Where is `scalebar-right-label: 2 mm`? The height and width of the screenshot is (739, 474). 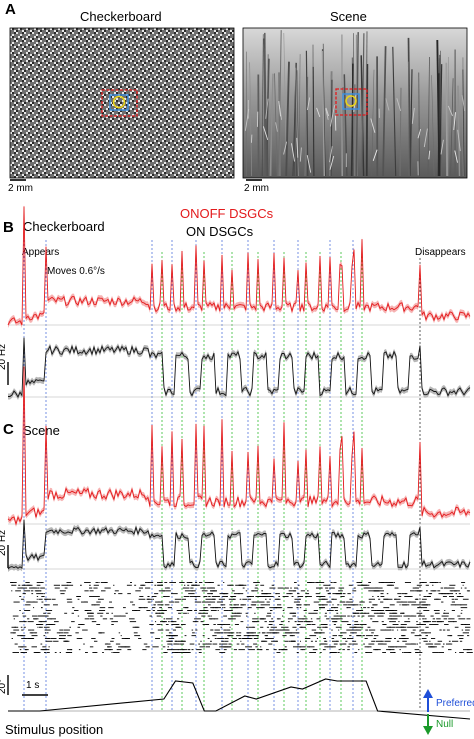 scalebar-right-label: 2 mm is located at coordinates (256, 188).